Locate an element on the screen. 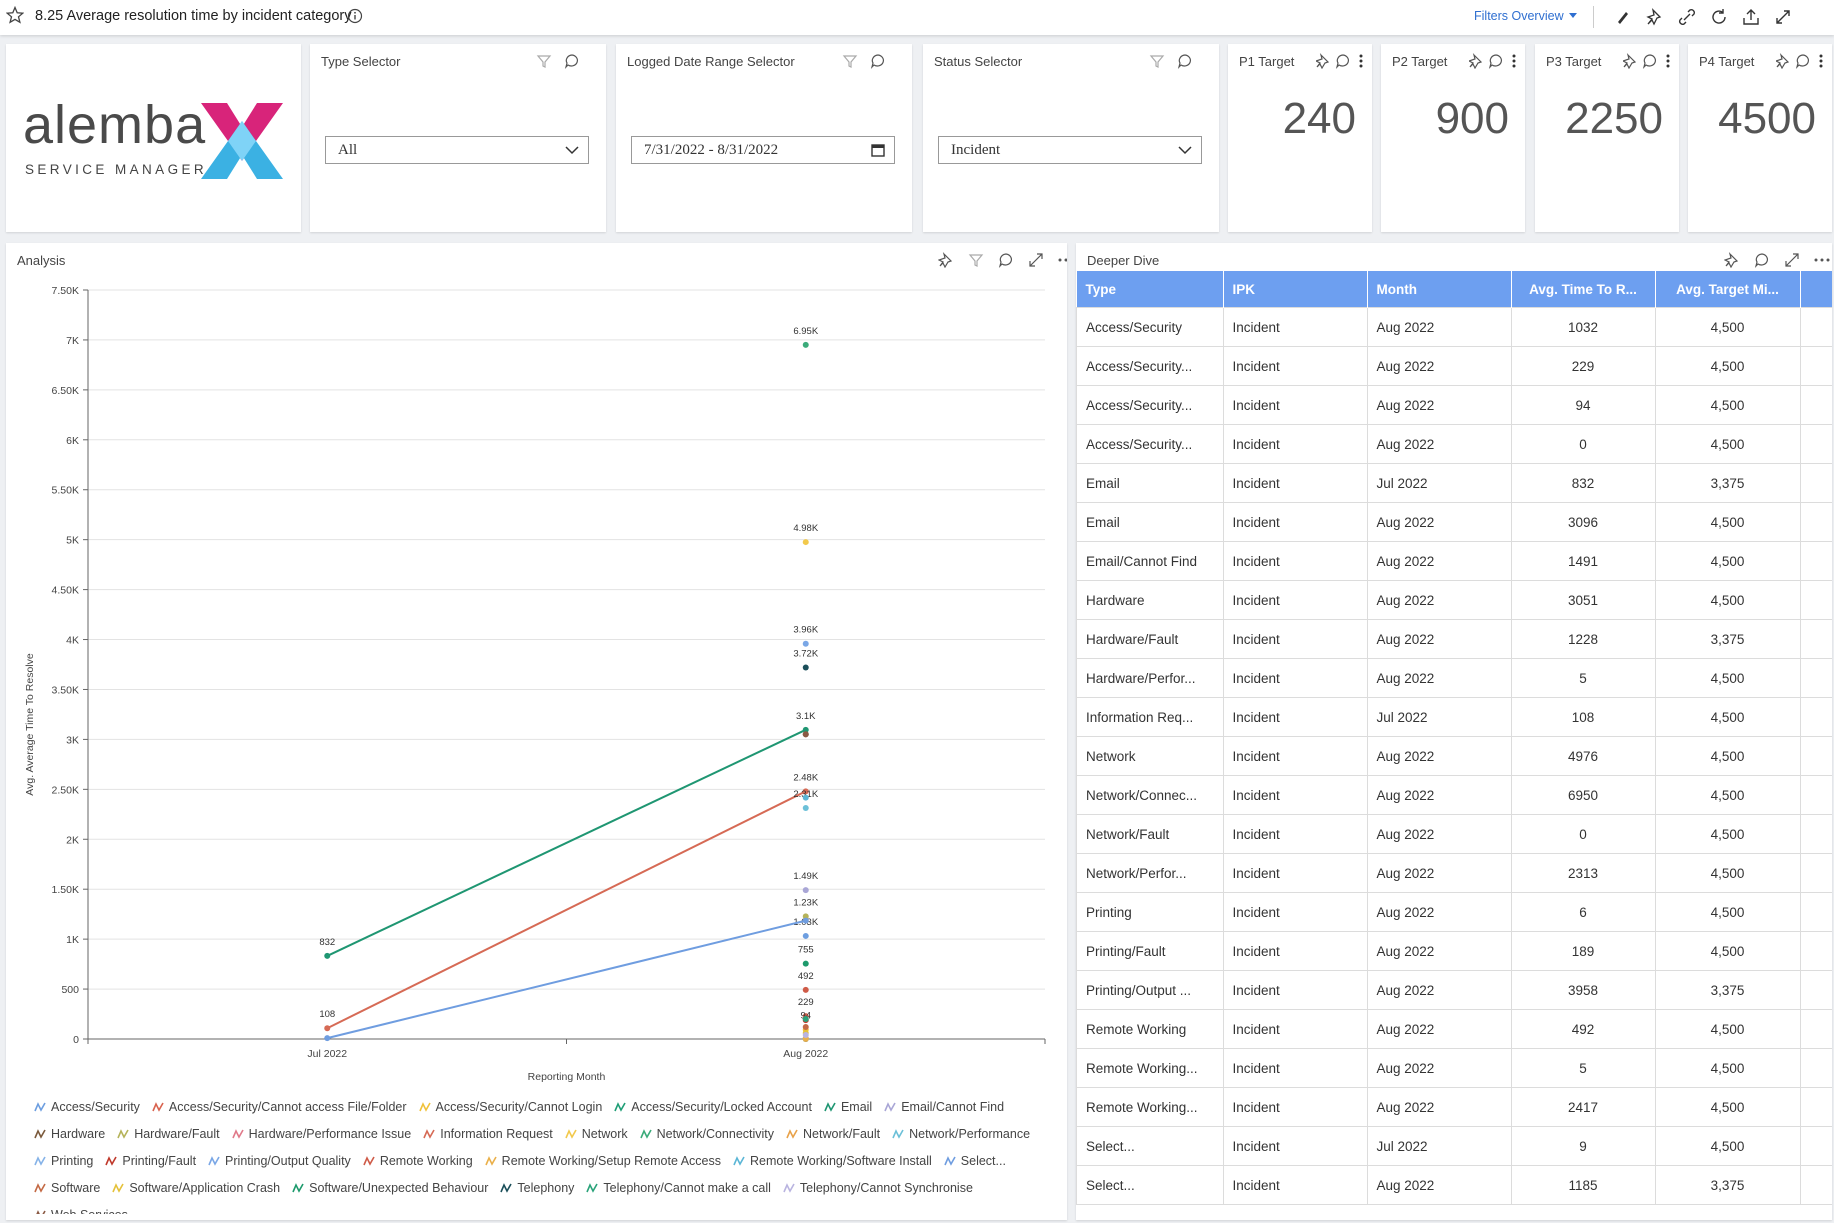 This screenshot has height=1223, width=1834. table-cell: 108 is located at coordinates (1583, 717).